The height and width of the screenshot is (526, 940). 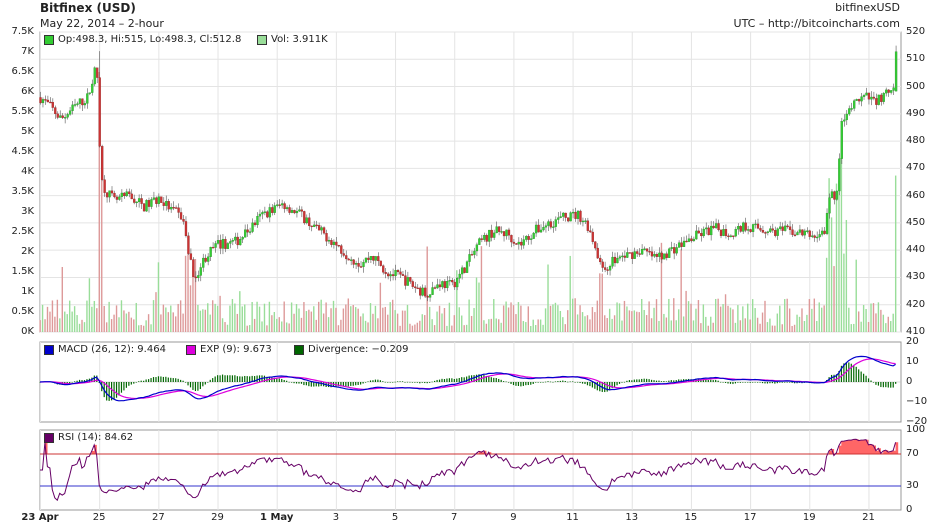 I want to click on x-tick-label: 15, so click(x=691, y=517).